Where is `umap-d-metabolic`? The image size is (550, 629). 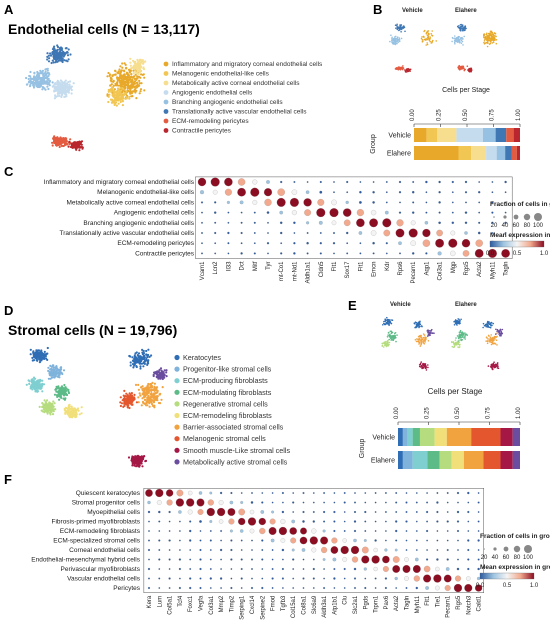 umap-d-metabolic is located at coordinates (160, 374).